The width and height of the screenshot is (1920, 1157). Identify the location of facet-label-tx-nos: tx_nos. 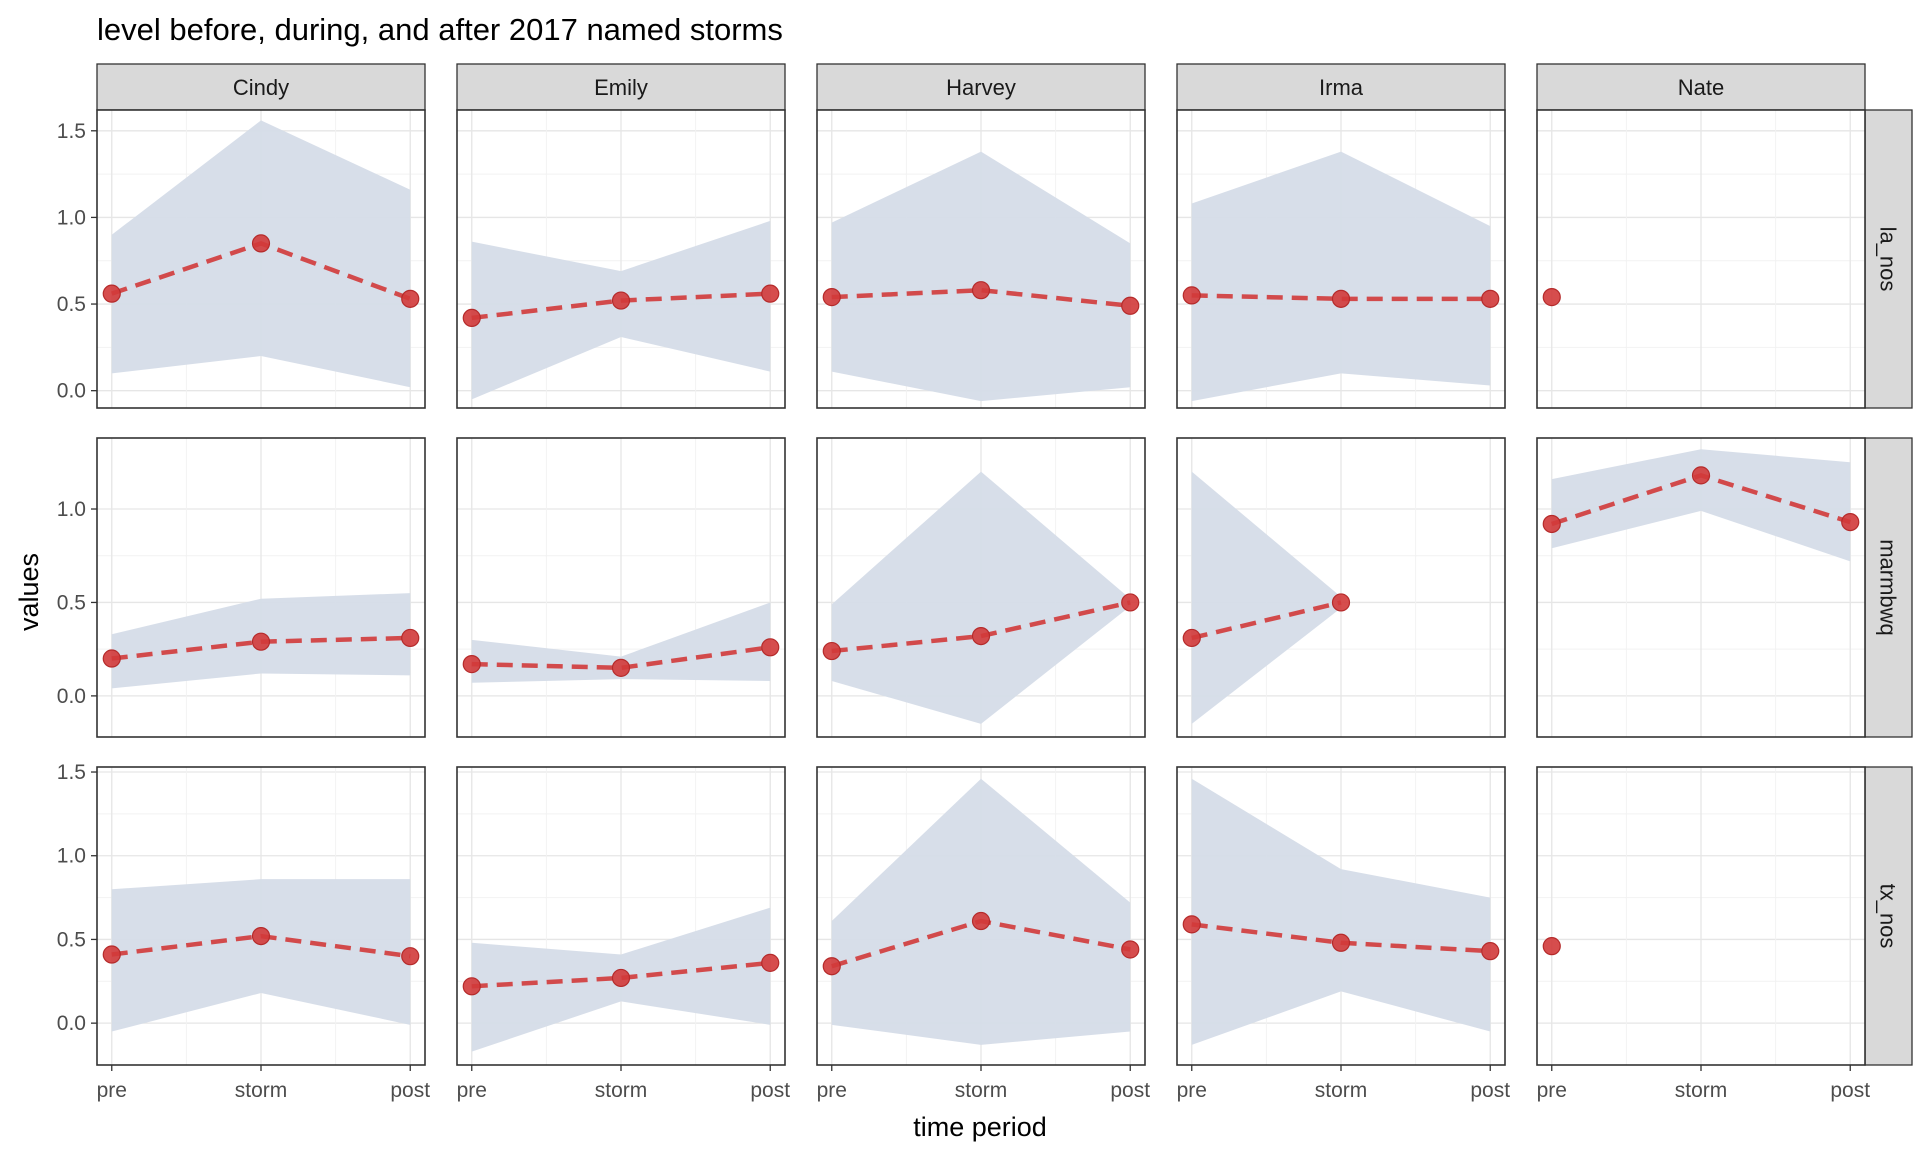
(1888, 916).